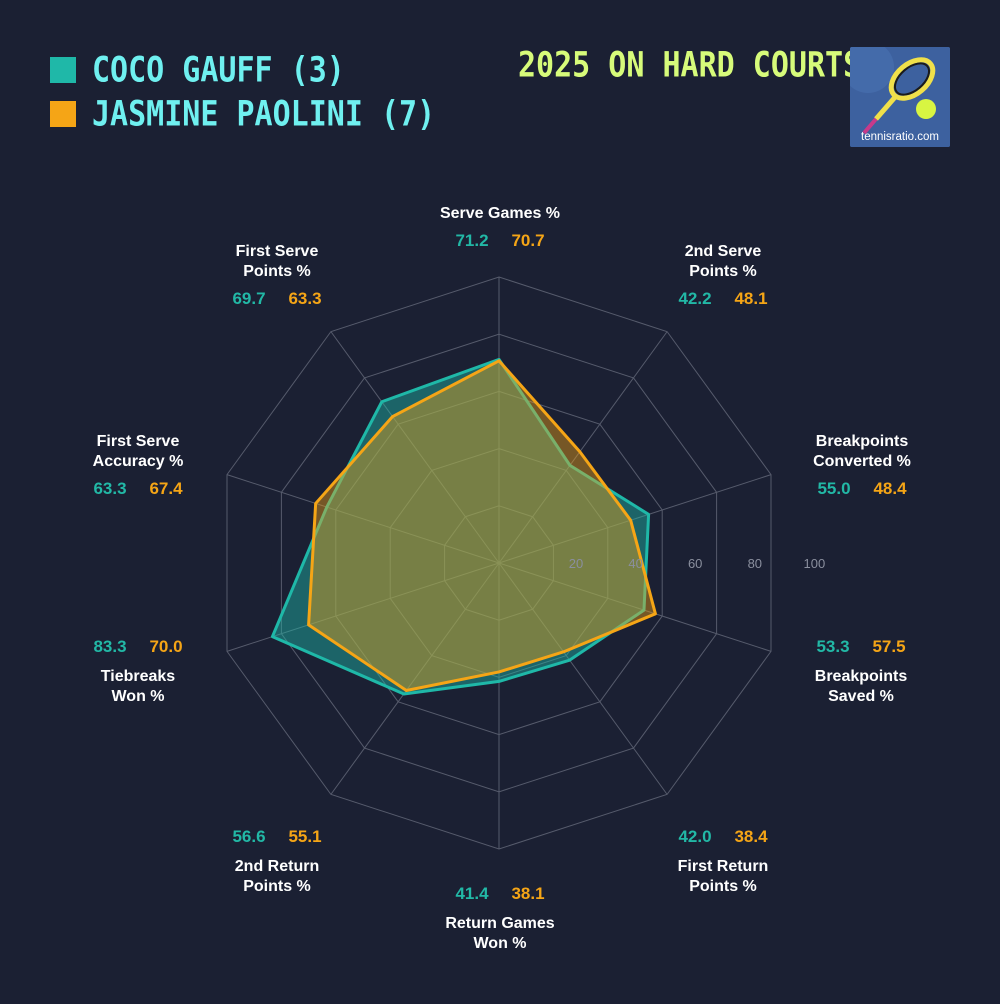 The width and height of the screenshot is (1000, 1004). Describe the element at coordinates (861, 676) in the screenshot. I see `category-label-3-0: Breakpoints` at that location.